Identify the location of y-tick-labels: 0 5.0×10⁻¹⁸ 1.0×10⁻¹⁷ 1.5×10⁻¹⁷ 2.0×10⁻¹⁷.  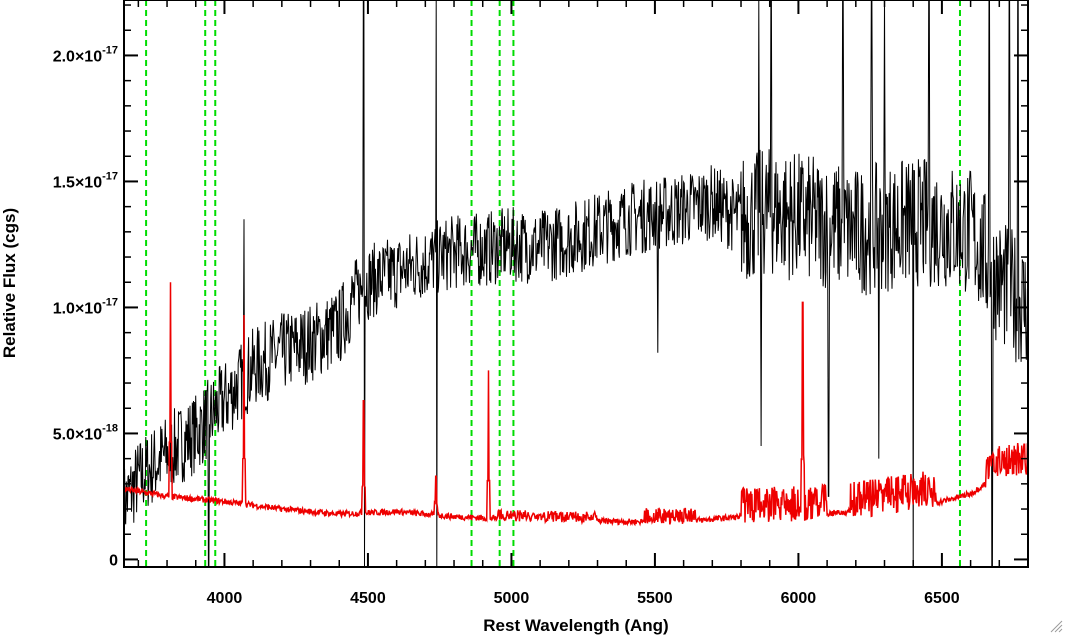
(85, 306).